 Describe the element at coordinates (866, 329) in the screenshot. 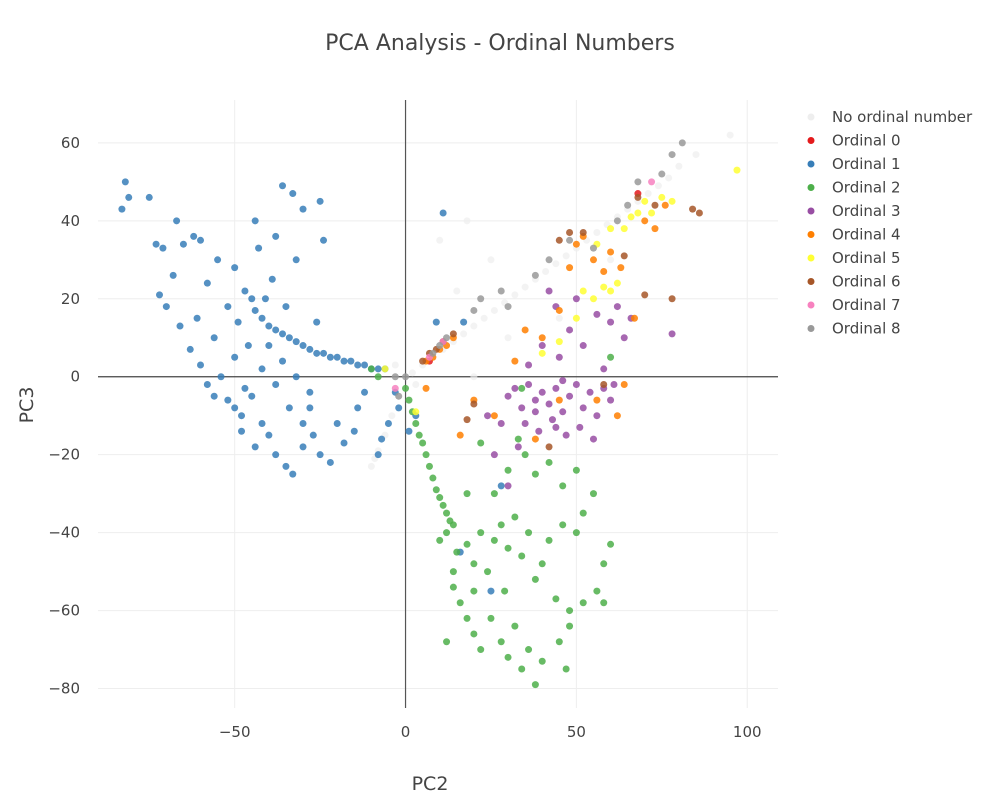

I see `legend-label: Ordinal 8` at that location.